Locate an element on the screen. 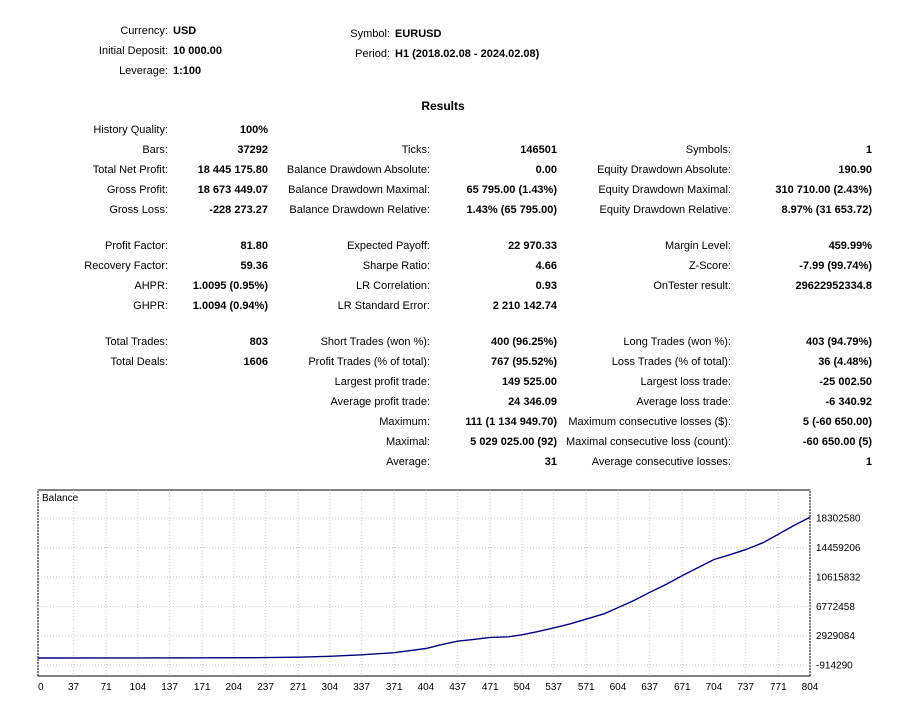  result-row is located at coordinates (456, 228).